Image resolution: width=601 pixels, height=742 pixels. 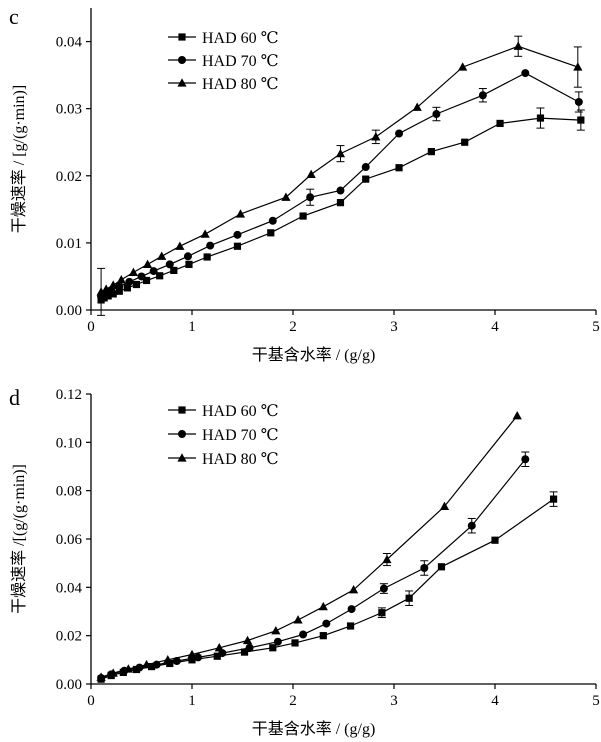 I want to click on legend-label: HAD 60 ℃, so click(x=240, y=38).